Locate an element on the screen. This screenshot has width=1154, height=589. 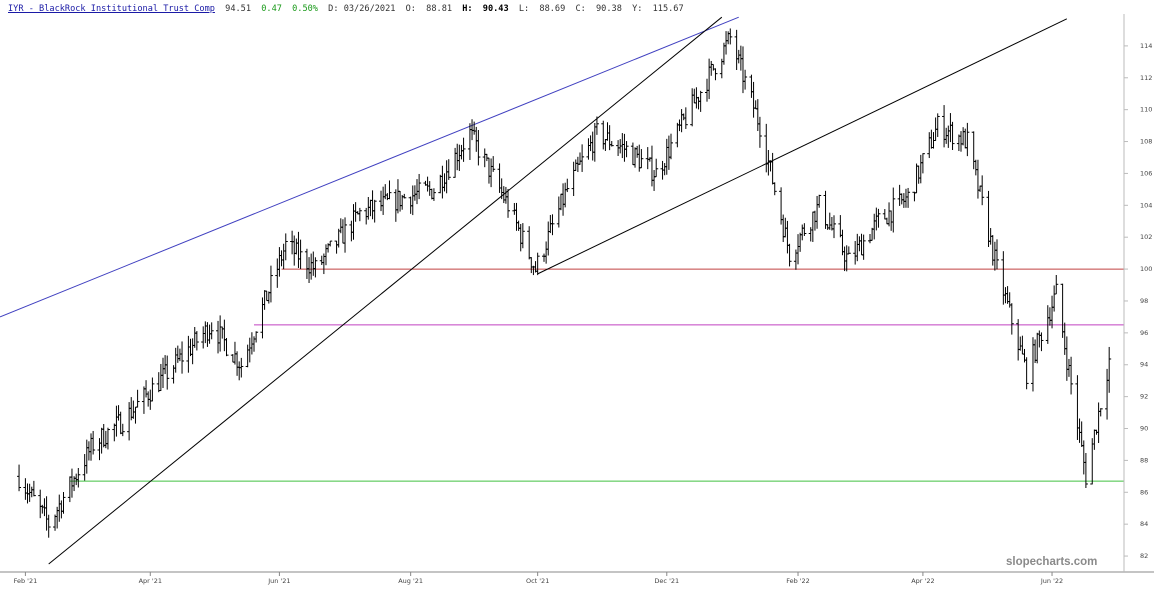
symbol-title-link: IYR - BlackRock Institutional Trust Comp is located at coordinates (111, 9).